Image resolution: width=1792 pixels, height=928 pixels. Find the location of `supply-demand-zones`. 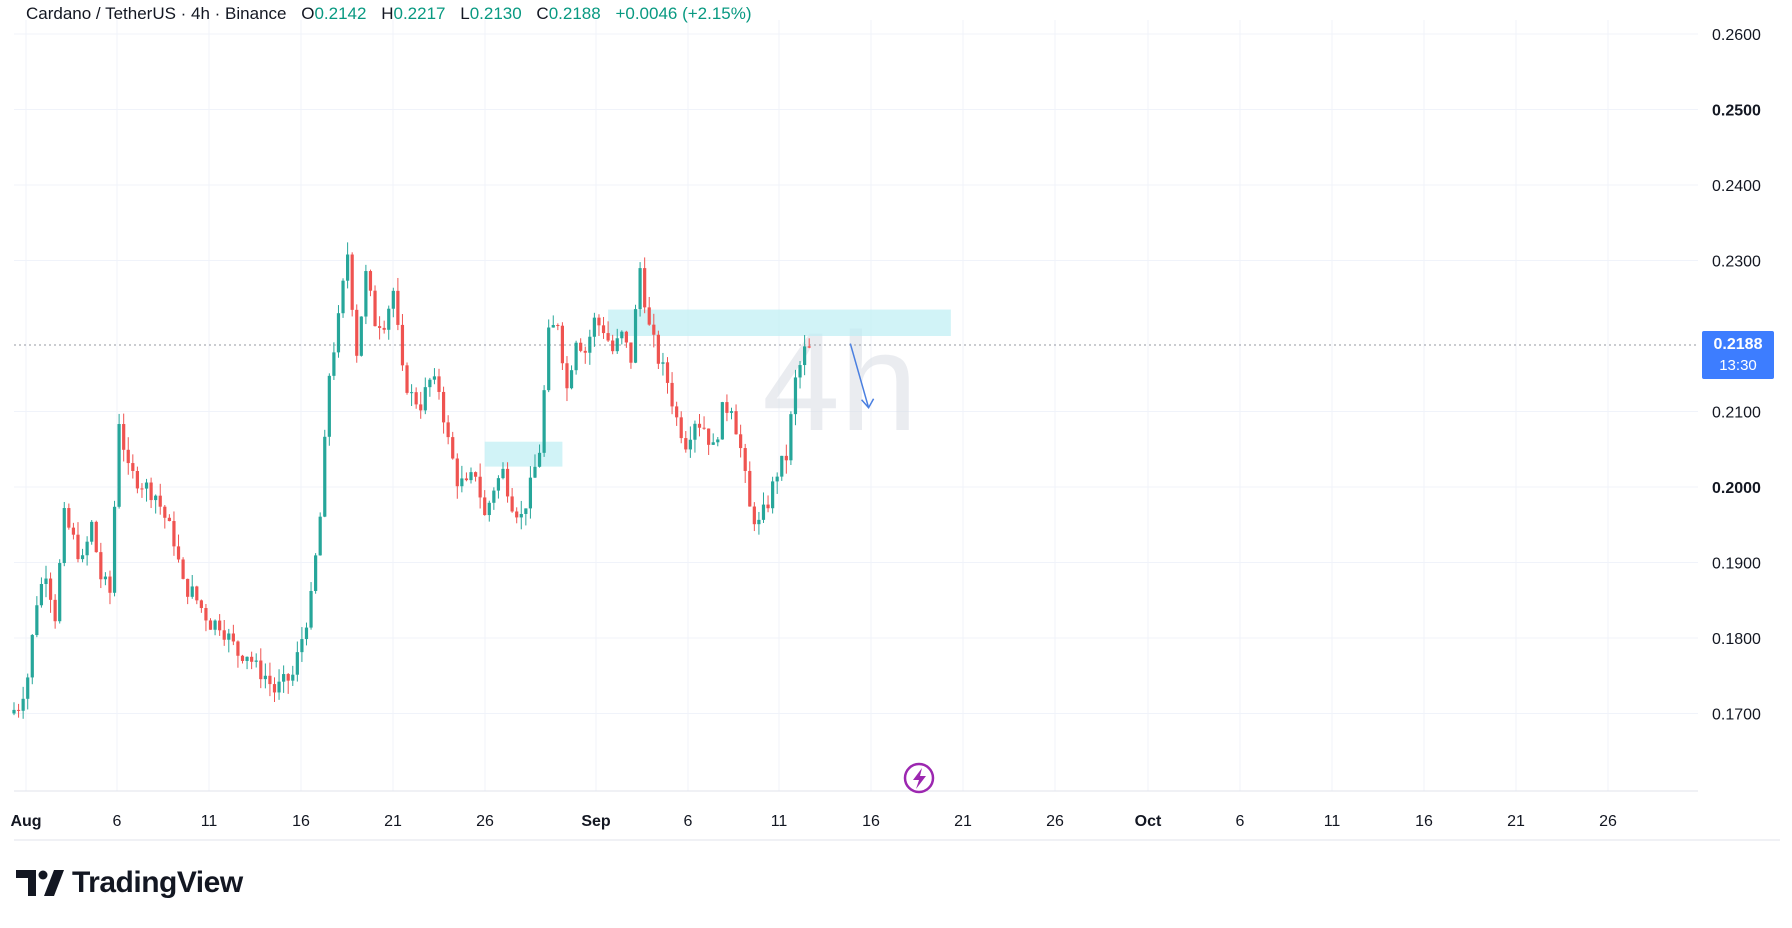

supply-demand-zones is located at coordinates (717, 388).